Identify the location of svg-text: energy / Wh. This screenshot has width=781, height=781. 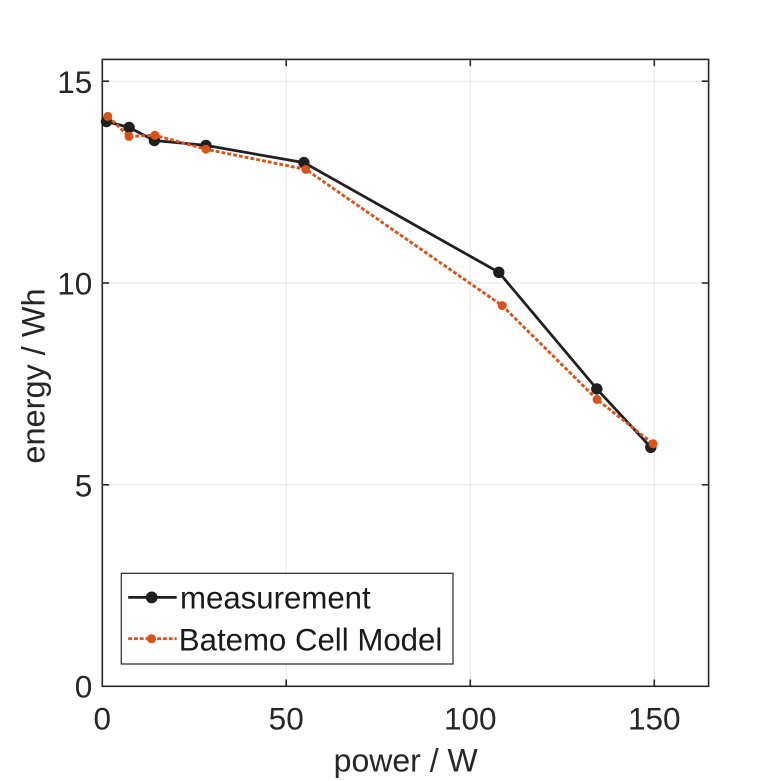
(34, 375).